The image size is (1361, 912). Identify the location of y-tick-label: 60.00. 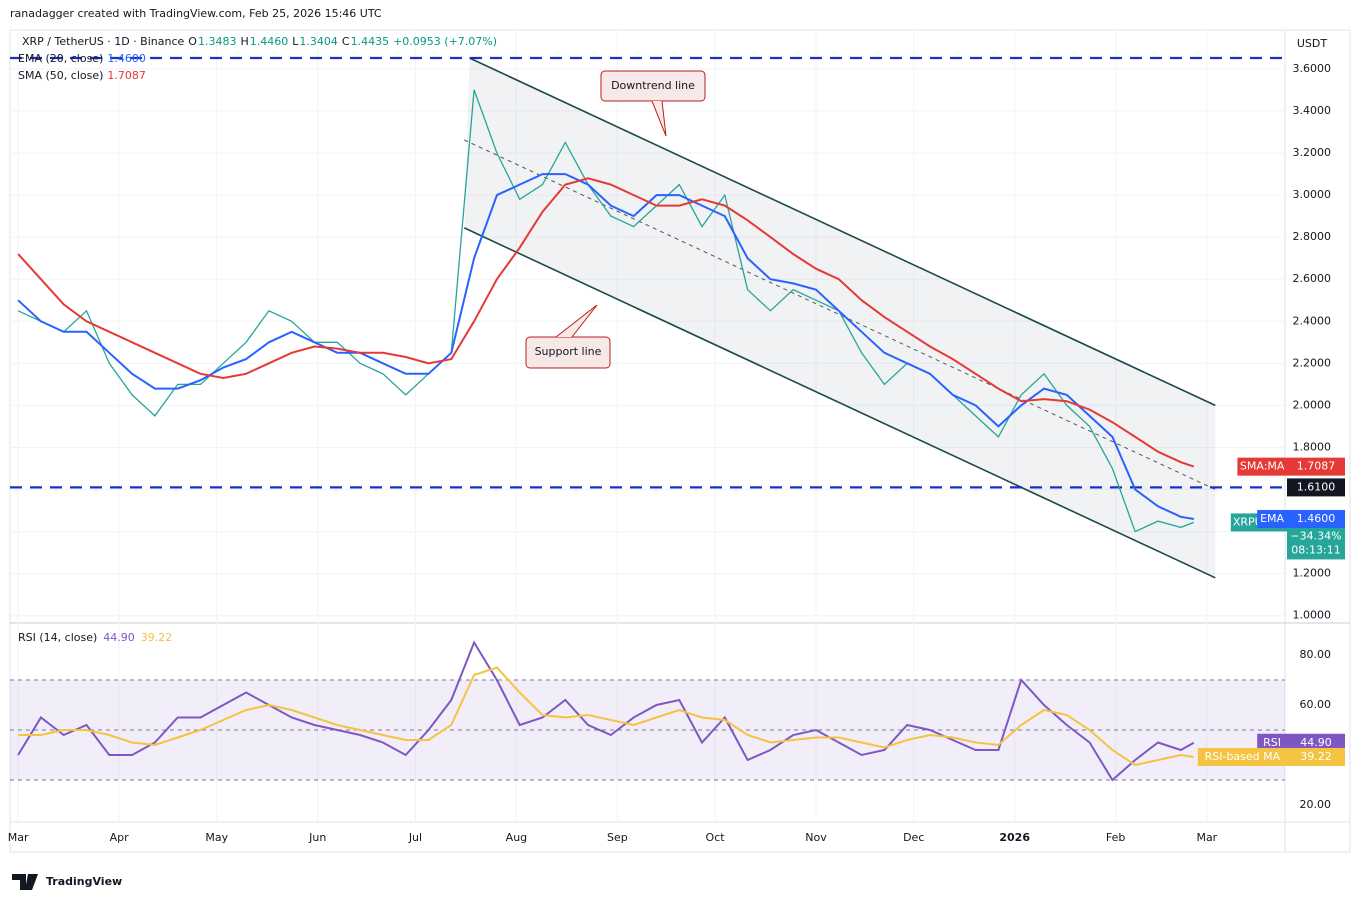
(1316, 704).